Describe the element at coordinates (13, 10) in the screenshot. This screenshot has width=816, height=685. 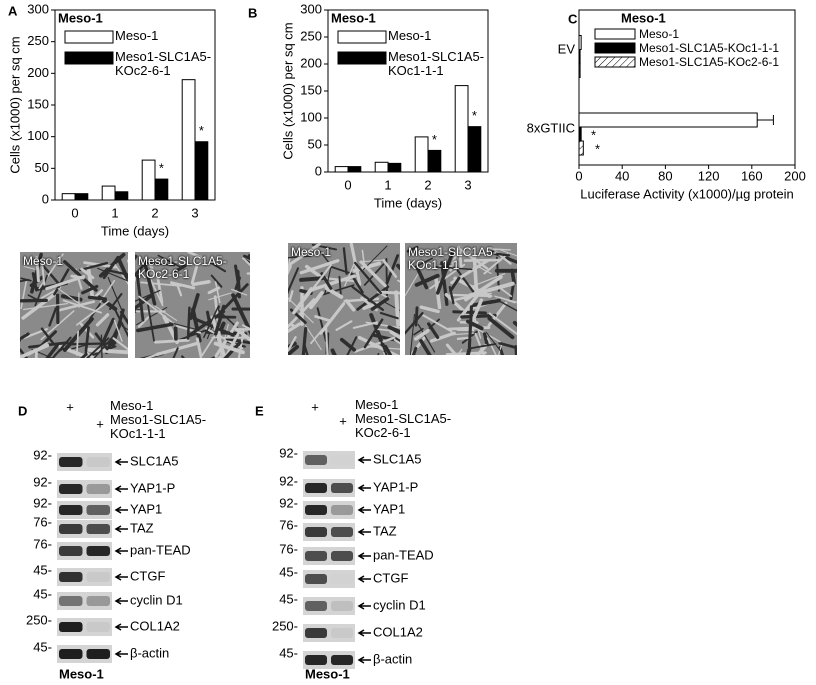
I see `panel-label: A` at that location.